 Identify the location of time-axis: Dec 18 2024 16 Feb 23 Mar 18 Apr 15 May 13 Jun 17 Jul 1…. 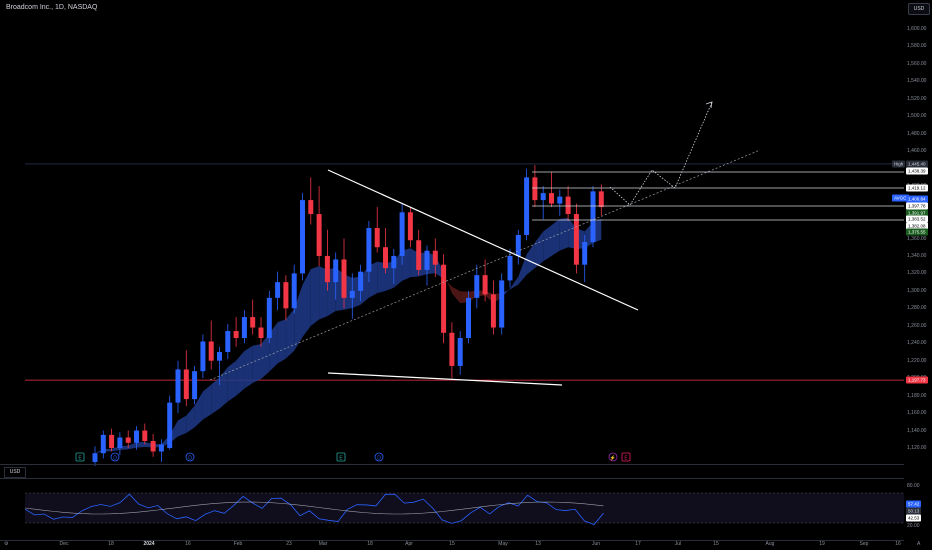
(452, 545).